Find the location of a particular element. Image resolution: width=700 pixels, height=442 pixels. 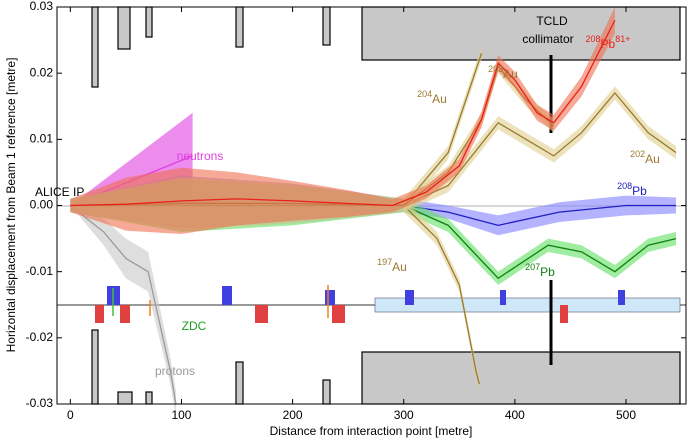

series-label: neutrons is located at coordinates (200, 156).